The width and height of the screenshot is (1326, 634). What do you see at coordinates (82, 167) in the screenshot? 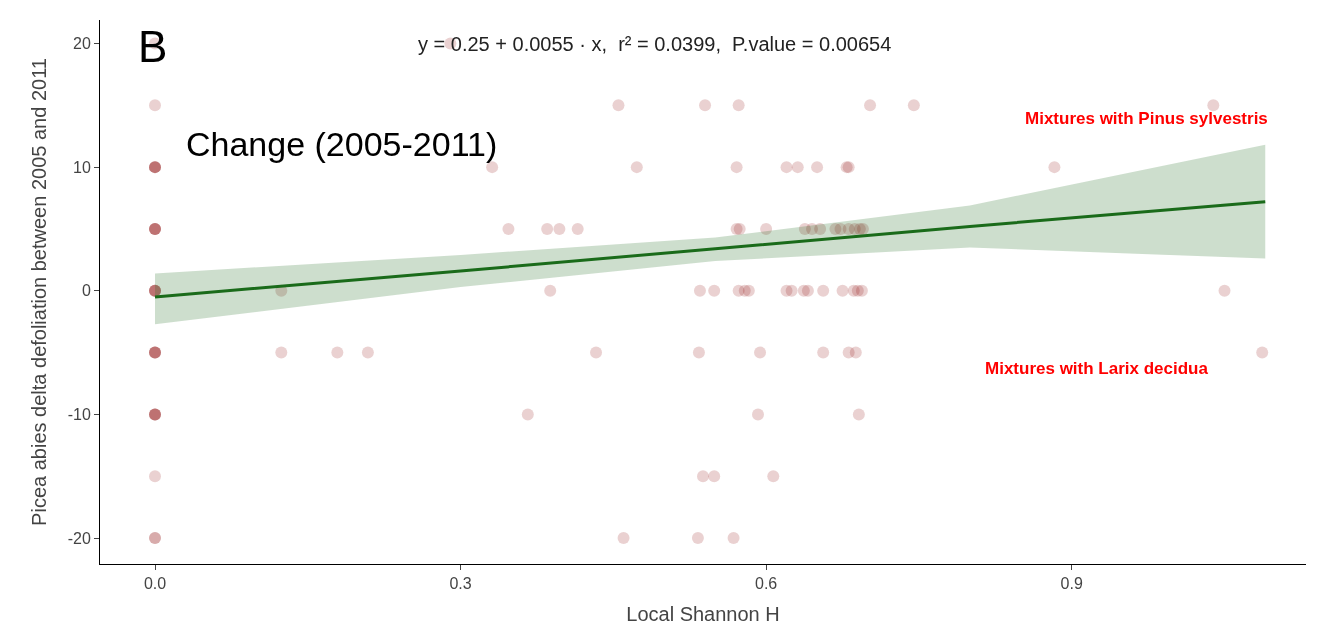
I see `y-tick-label: 10` at bounding box center [82, 167].